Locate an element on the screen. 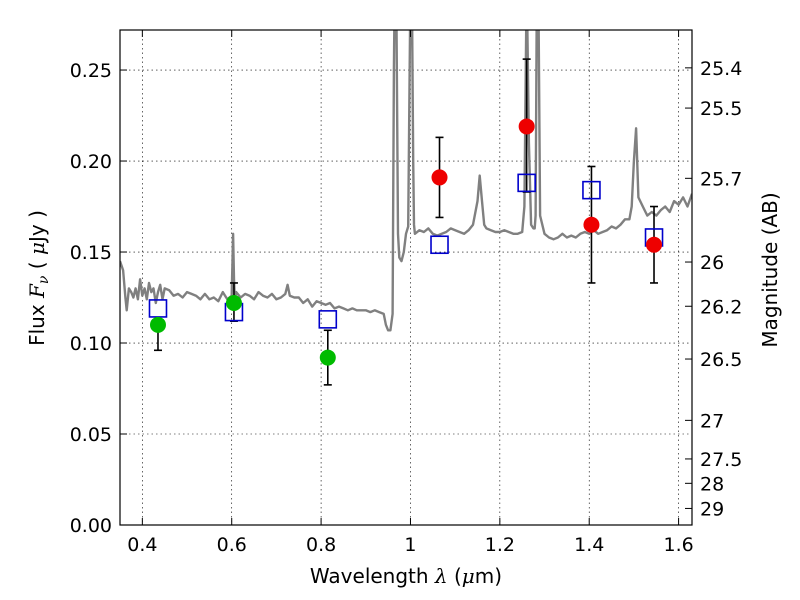  y-tick-label: 0.00 is located at coordinates (91, 526).